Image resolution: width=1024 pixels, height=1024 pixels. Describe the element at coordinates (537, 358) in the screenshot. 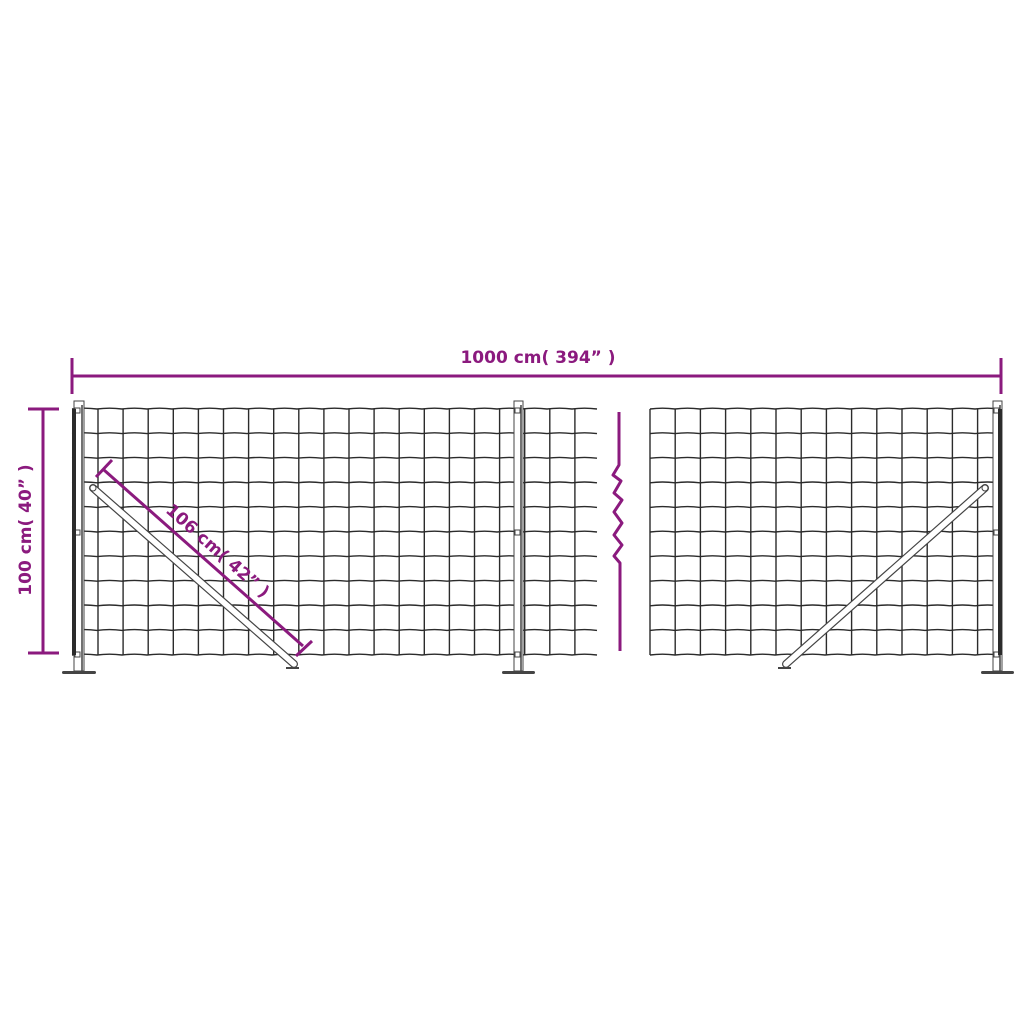

I see `length-label: 1000 cm( 394” )` at that location.